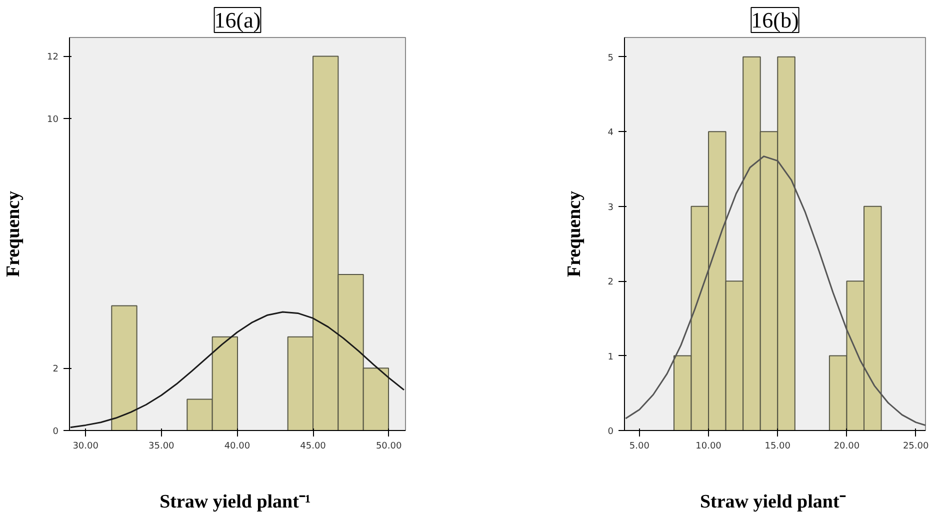 The height and width of the screenshot is (525, 938). What do you see at coordinates (52, 57) in the screenshot?
I see `y-tick-label: 12` at bounding box center [52, 57].